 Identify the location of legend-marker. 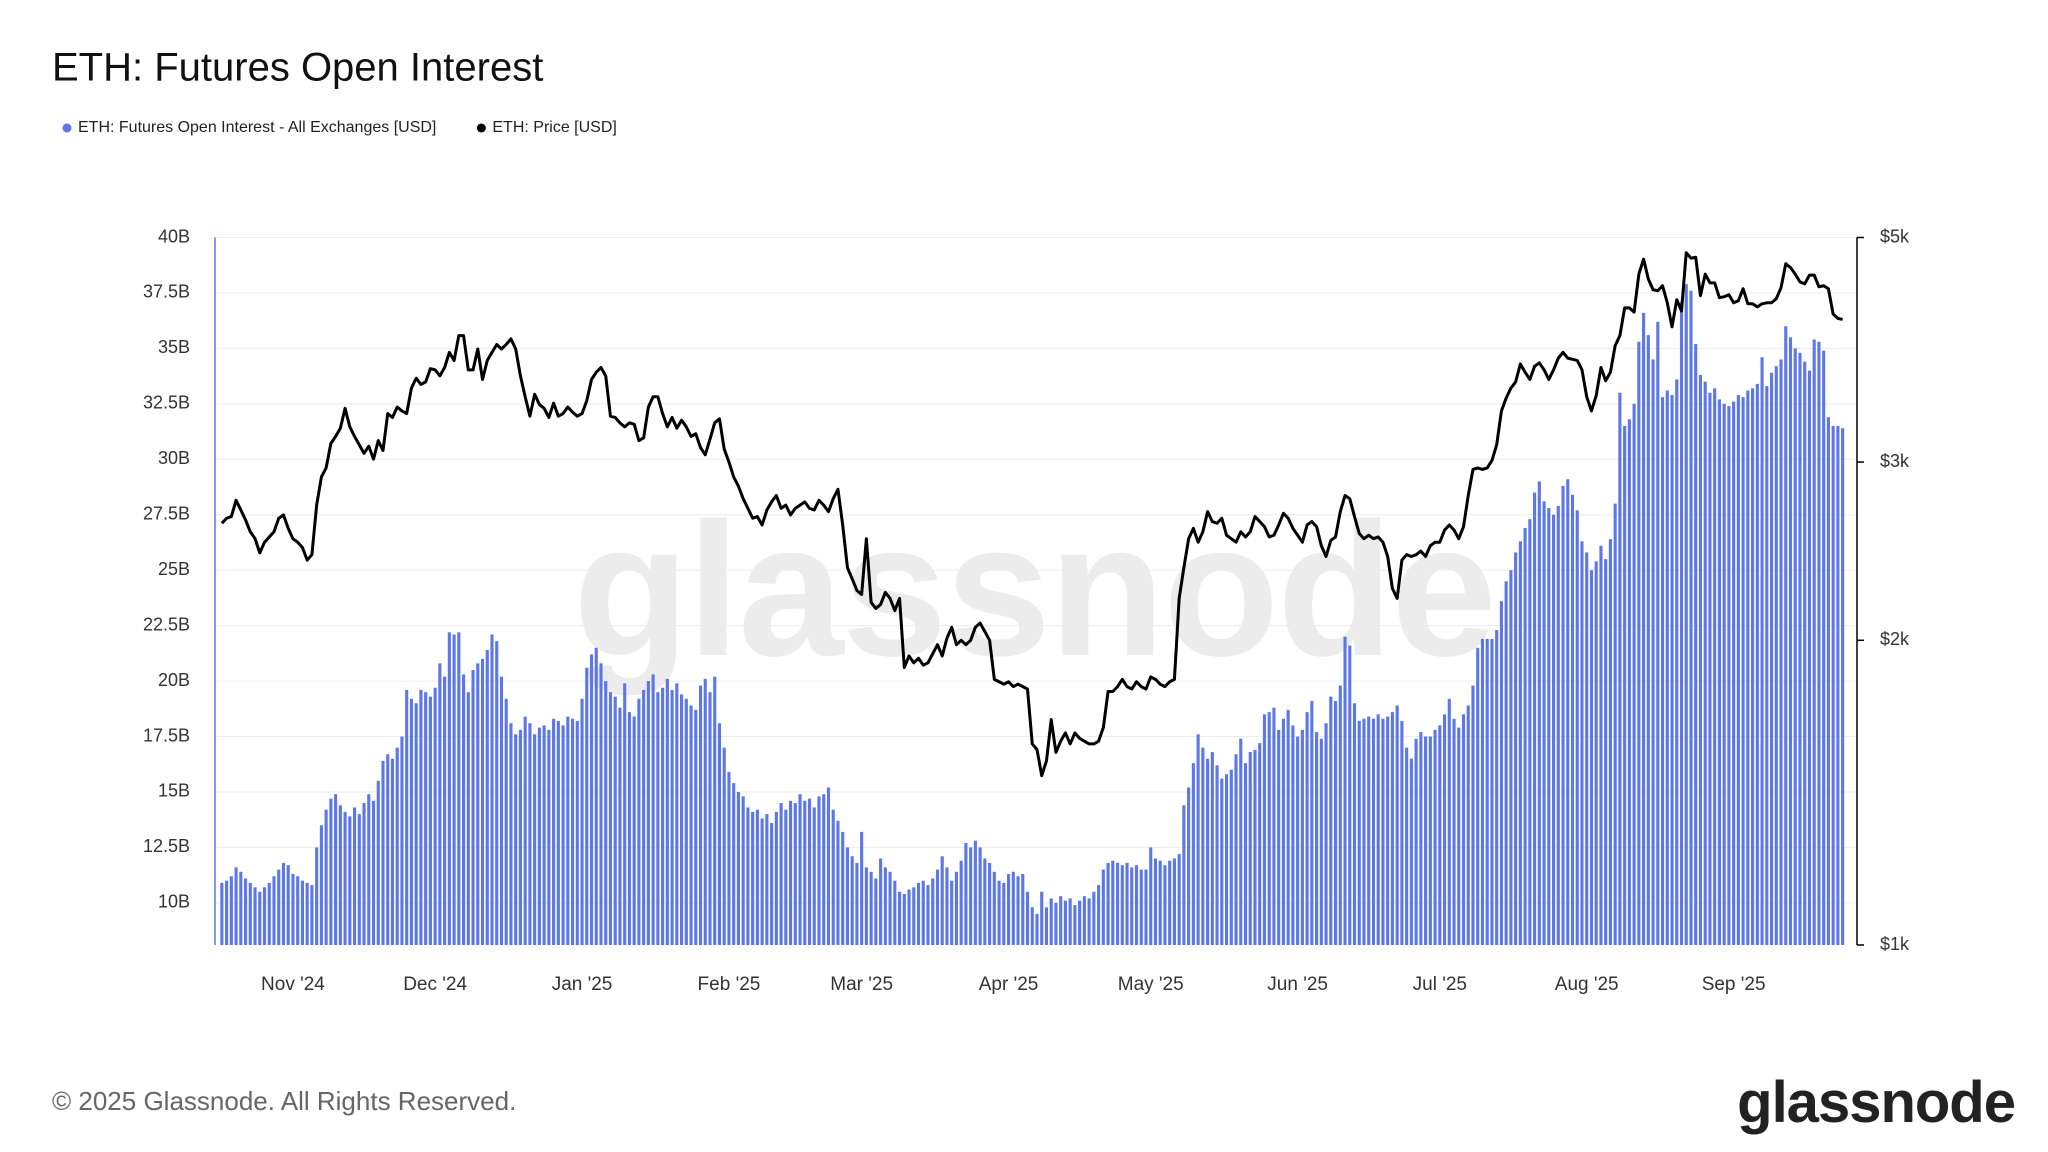
(67, 128).